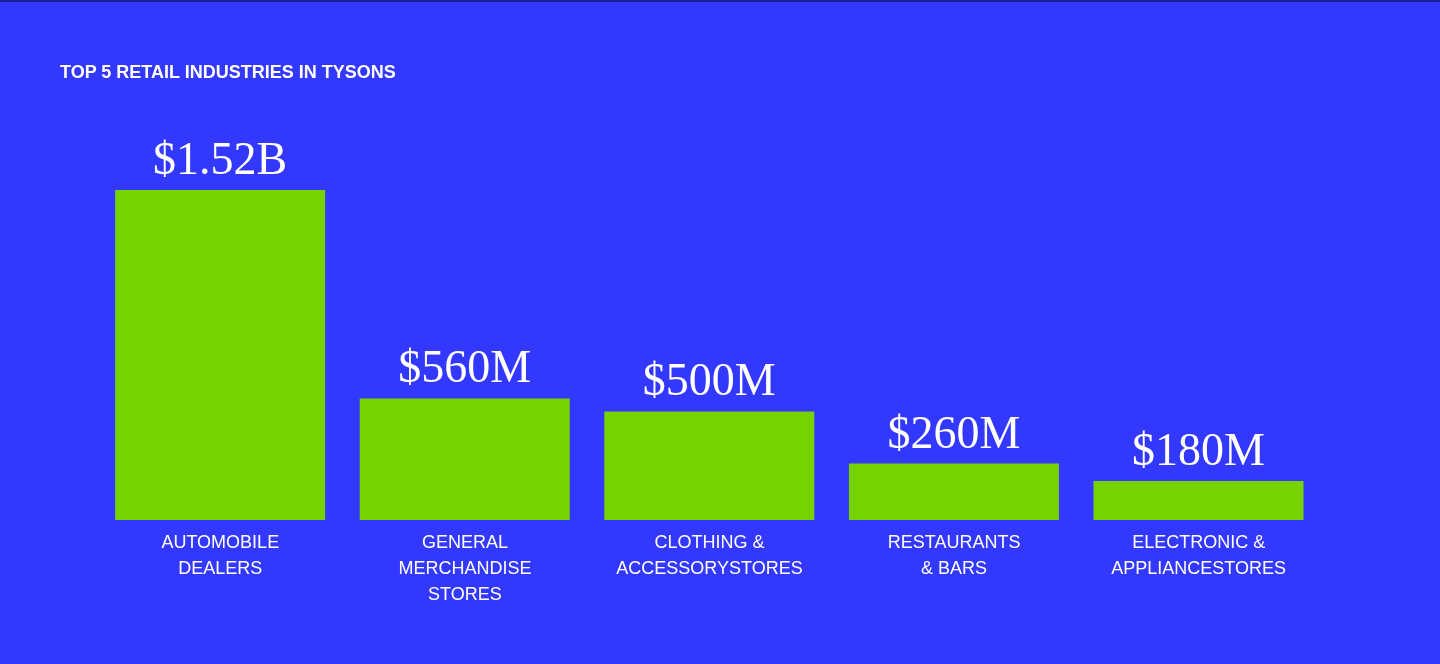 Image resolution: width=1440 pixels, height=664 pixels. Describe the element at coordinates (954, 432) in the screenshot. I see `data-label: $260M` at that location.